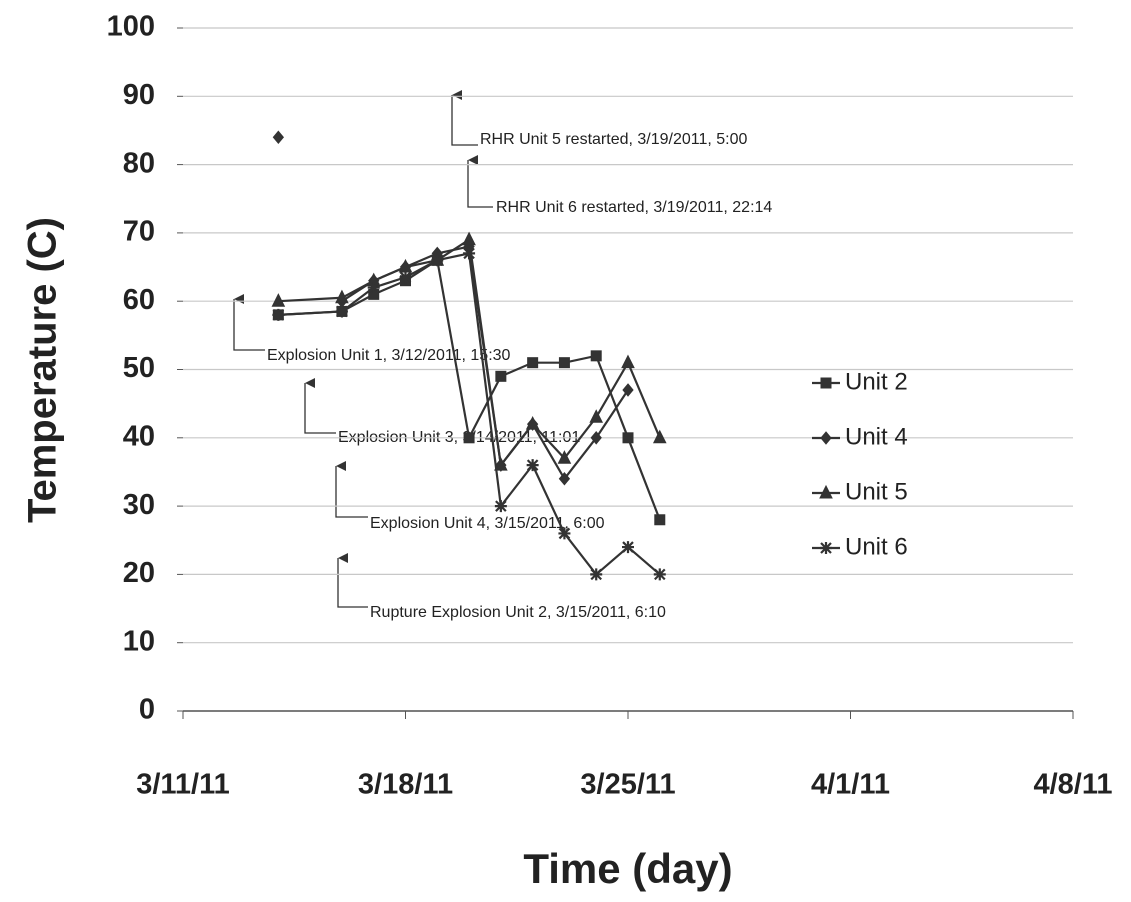 The width and height of the screenshot is (1131, 902). Describe the element at coordinates (627, 785) in the screenshot. I see `x-tick-label: 3/25/11` at that location.